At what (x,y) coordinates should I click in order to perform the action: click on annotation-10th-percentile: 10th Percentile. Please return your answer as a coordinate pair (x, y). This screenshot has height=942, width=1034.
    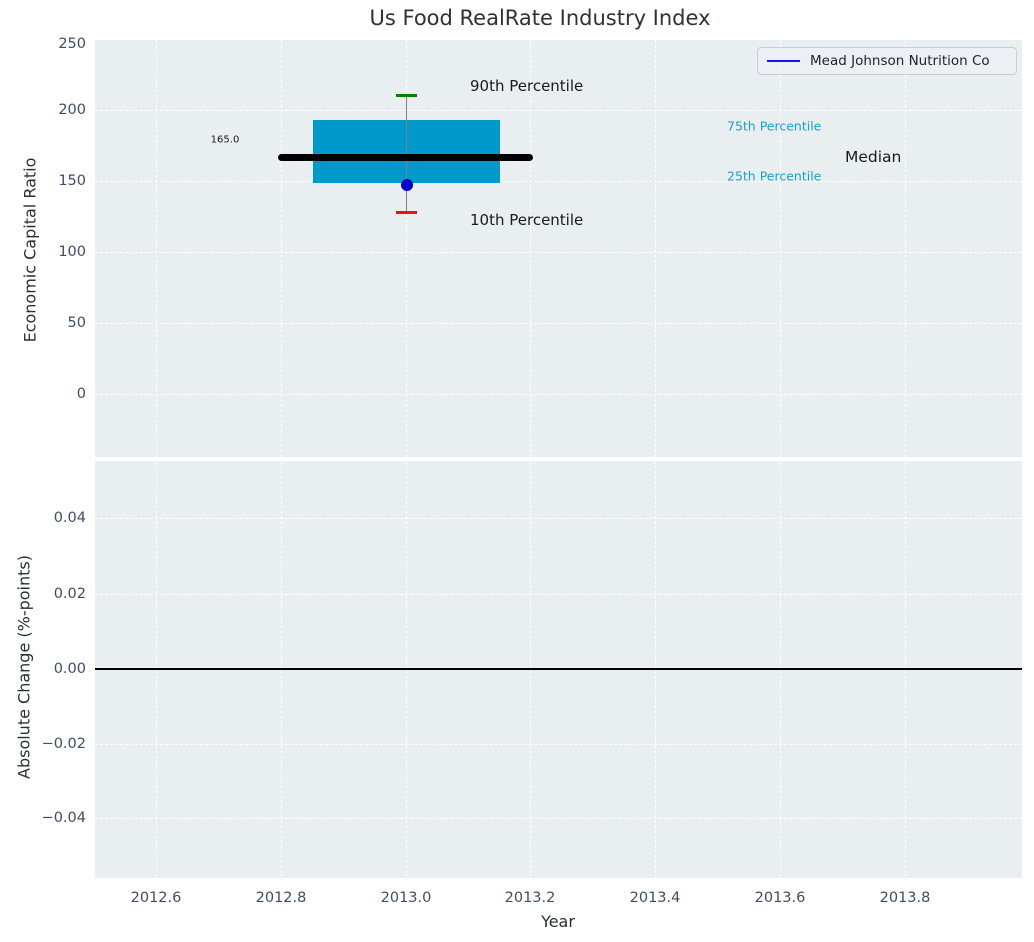
    Looking at the image, I should click on (527, 220).